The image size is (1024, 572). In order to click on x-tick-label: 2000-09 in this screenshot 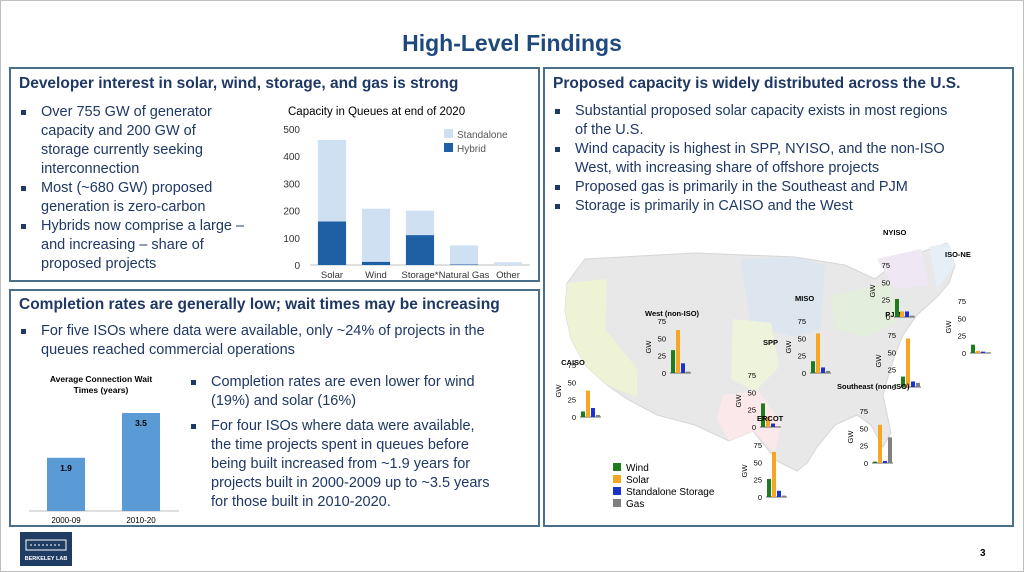, I will do `click(66, 520)`.